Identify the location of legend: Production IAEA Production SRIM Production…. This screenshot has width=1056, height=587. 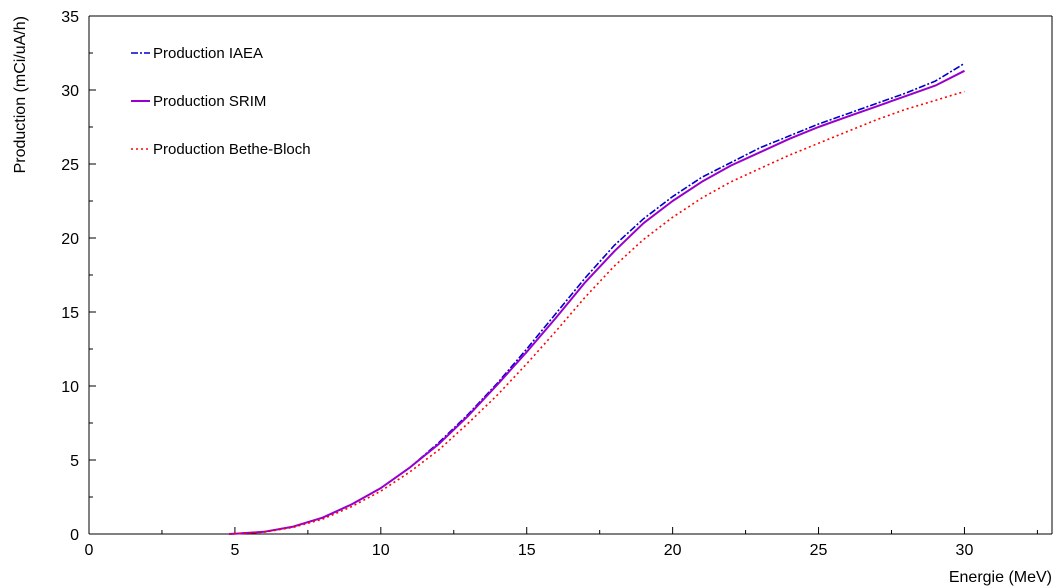
(221, 101).